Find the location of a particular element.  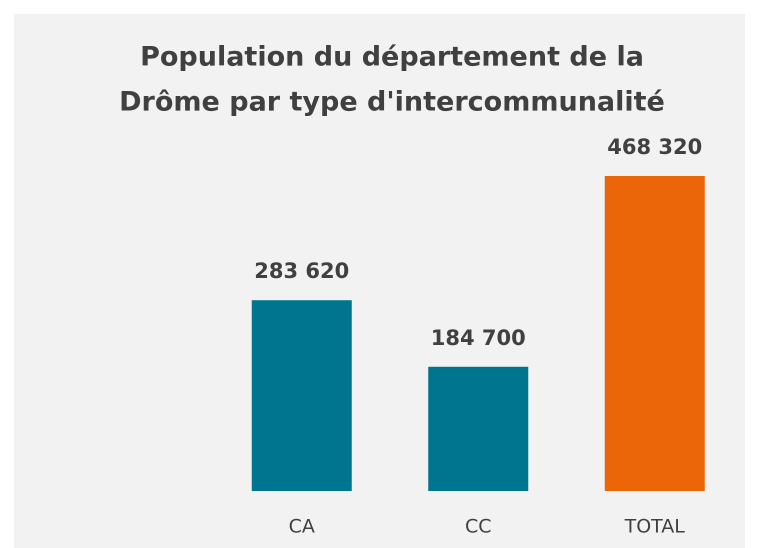

chart-title: Drôme par type d'intercommunalité is located at coordinates (392, 102).